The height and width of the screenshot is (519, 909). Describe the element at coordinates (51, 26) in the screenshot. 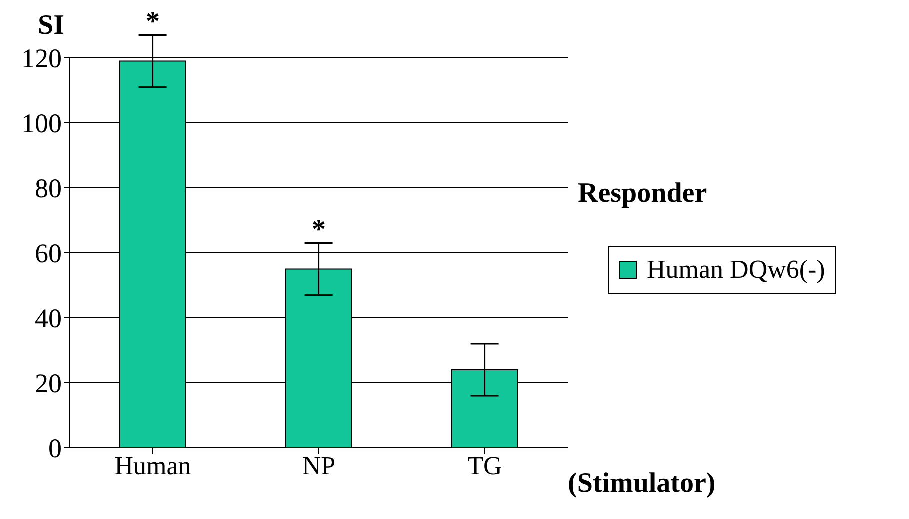

I see `y-axis-title: SI` at that location.